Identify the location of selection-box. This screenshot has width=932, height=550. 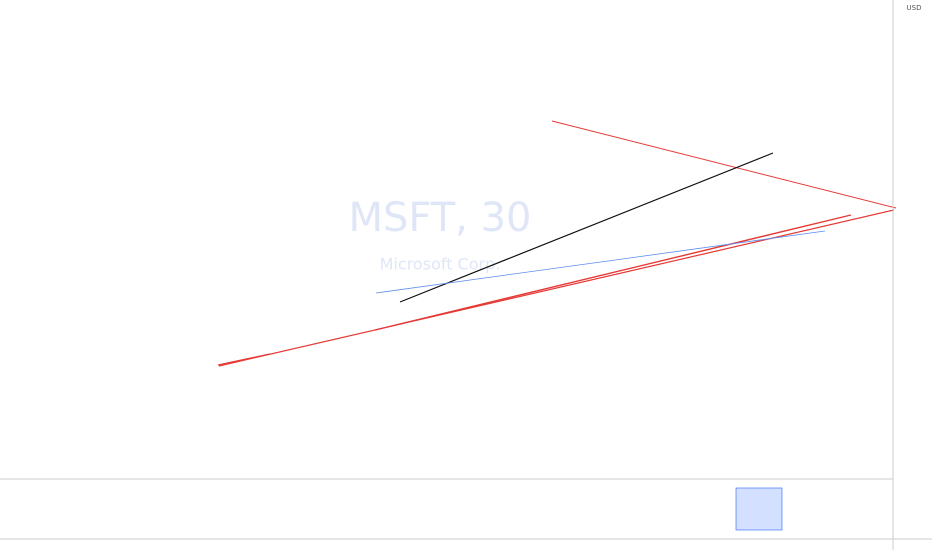
(759, 509).